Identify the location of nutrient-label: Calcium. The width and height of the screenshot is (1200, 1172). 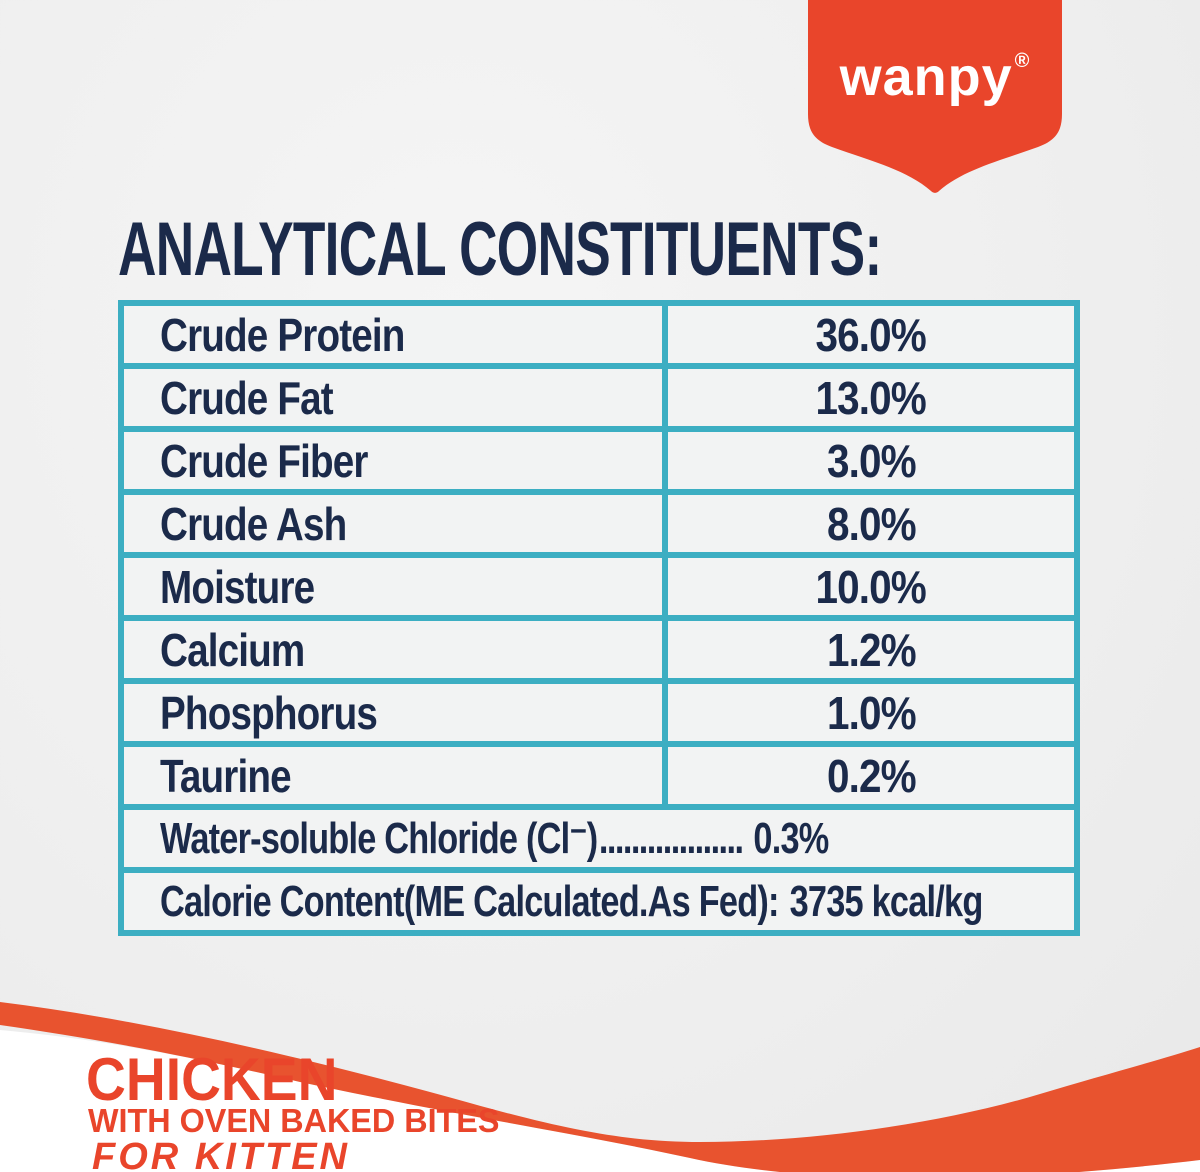
(232, 649).